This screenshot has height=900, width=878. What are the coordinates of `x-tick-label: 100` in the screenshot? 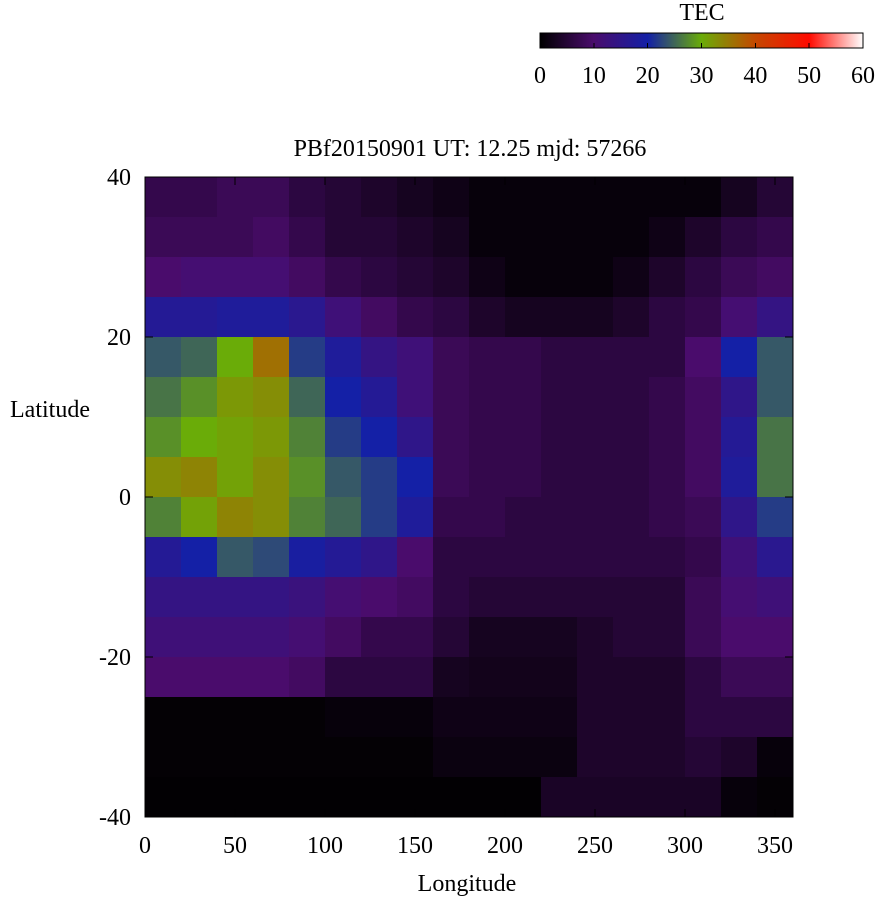 It's located at (325, 846).